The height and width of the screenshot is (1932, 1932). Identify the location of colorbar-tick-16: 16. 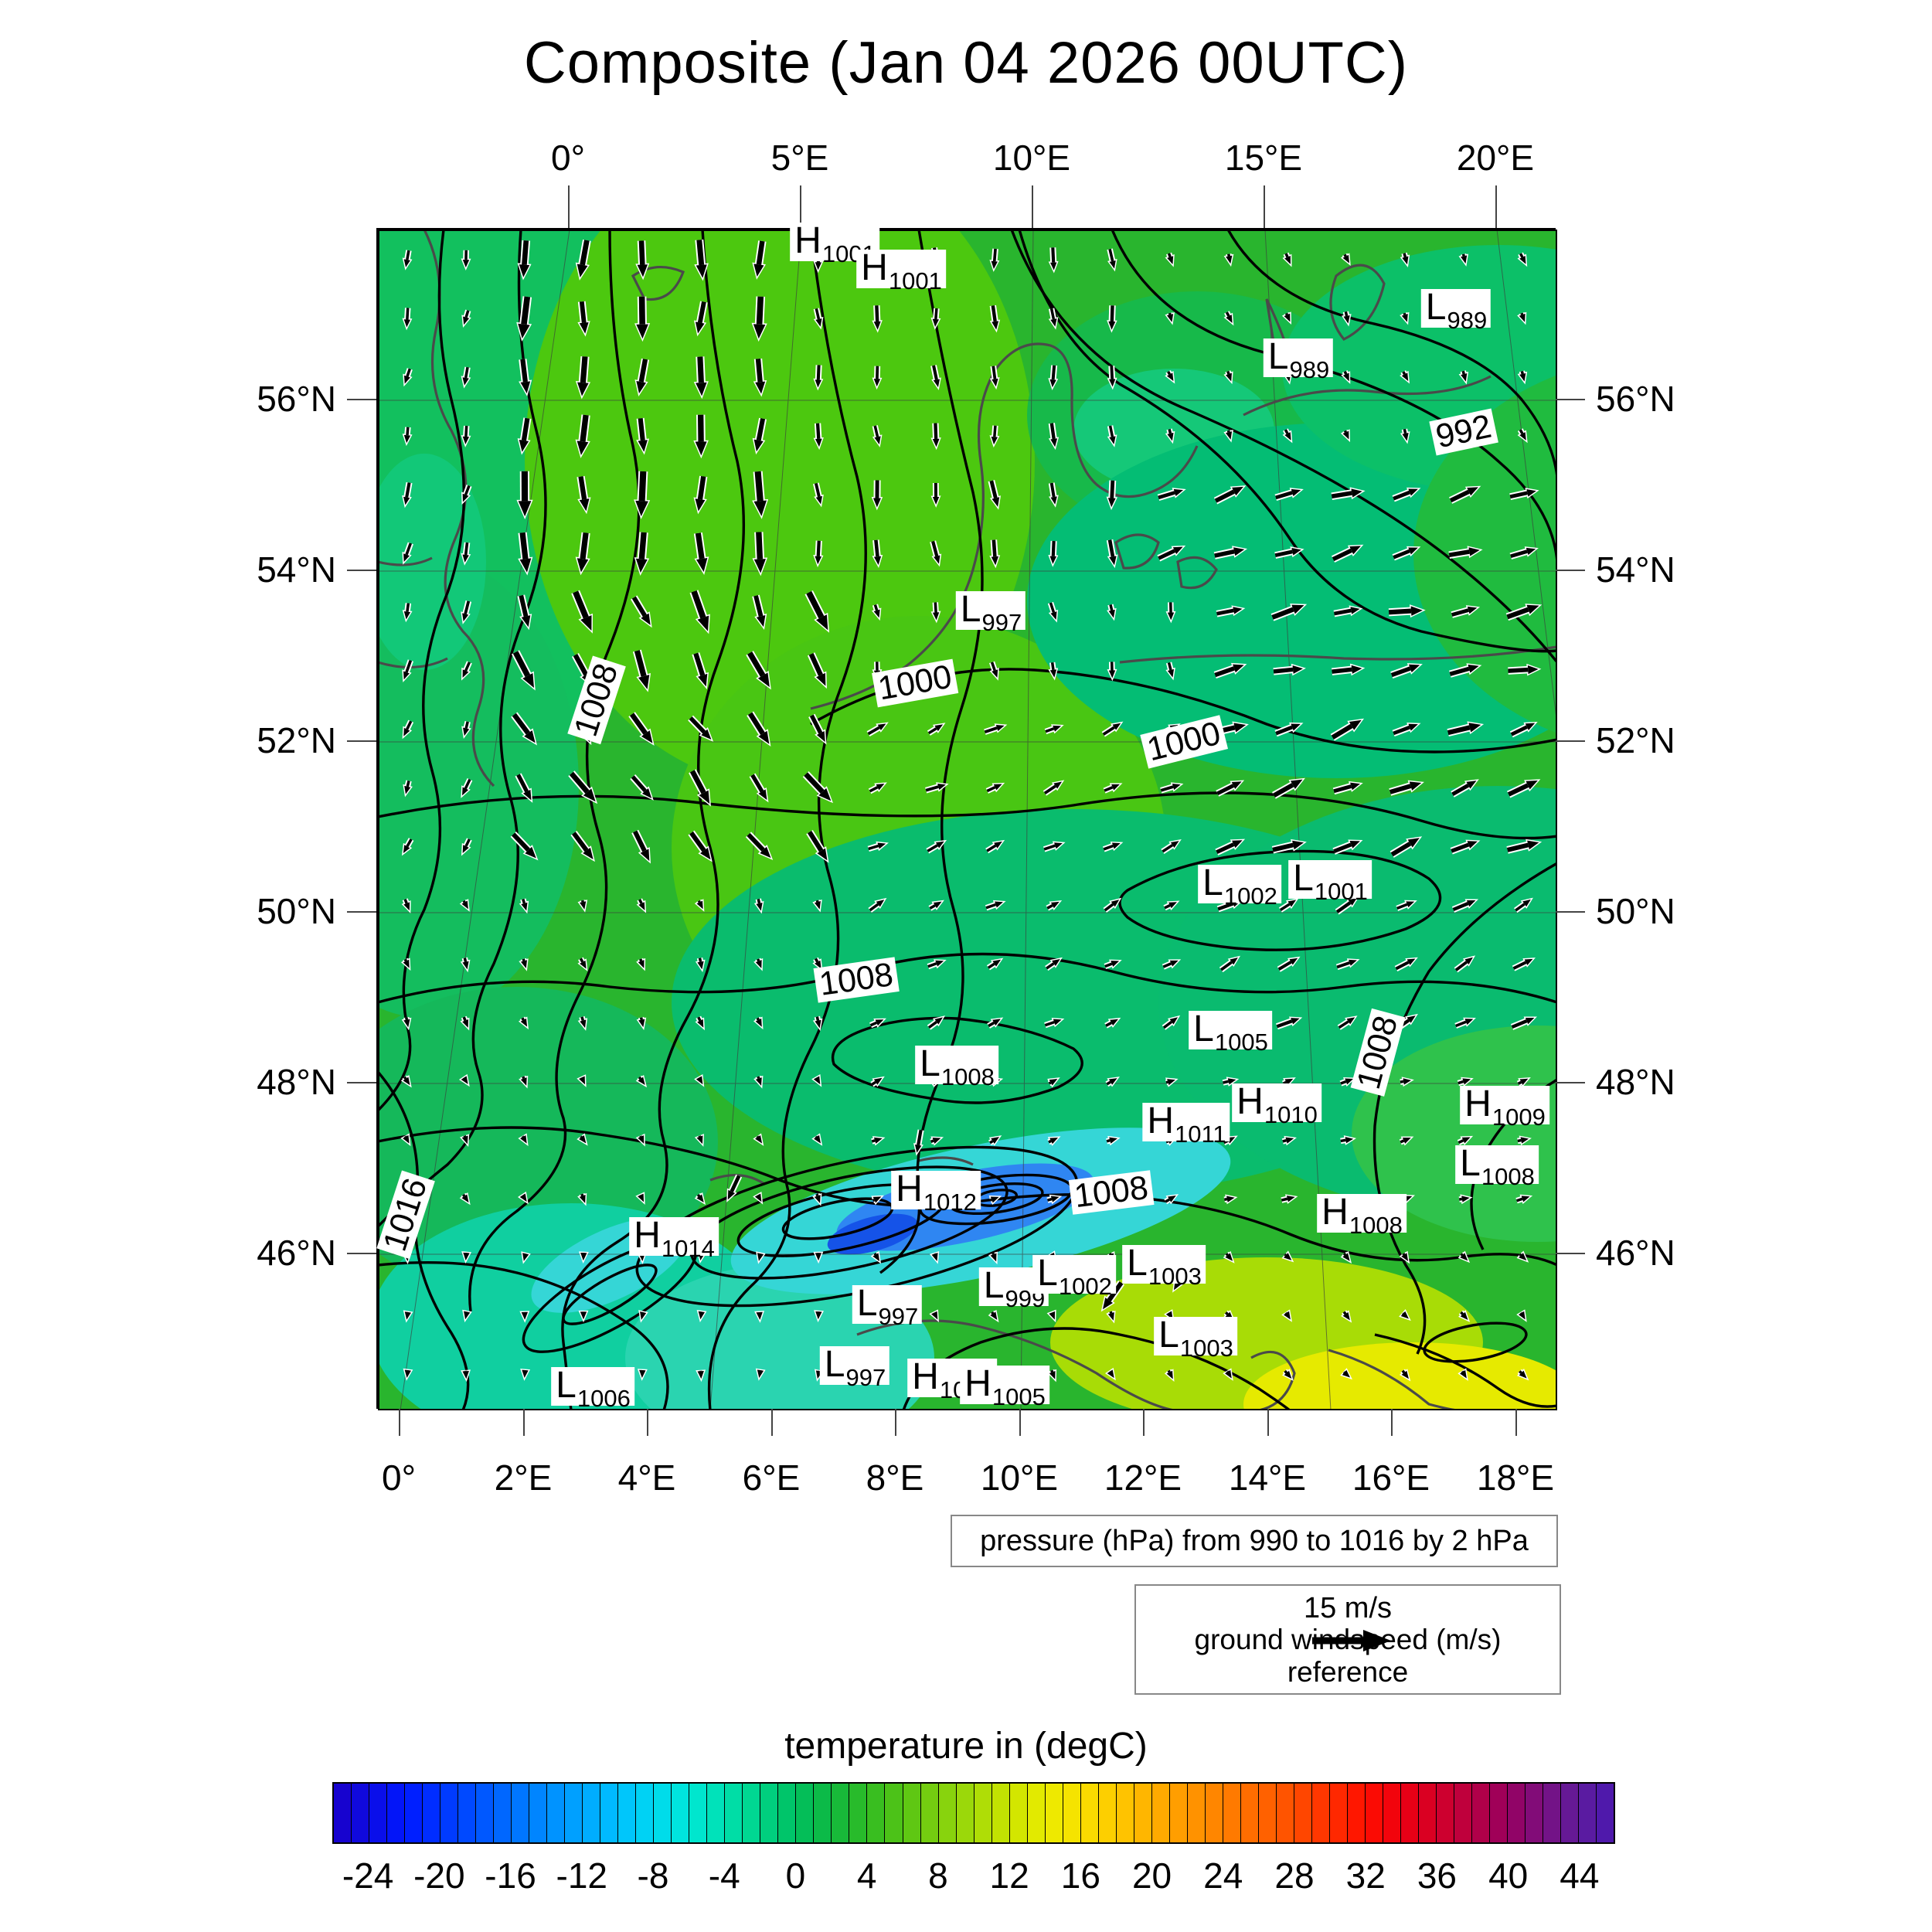
(1080, 1875).